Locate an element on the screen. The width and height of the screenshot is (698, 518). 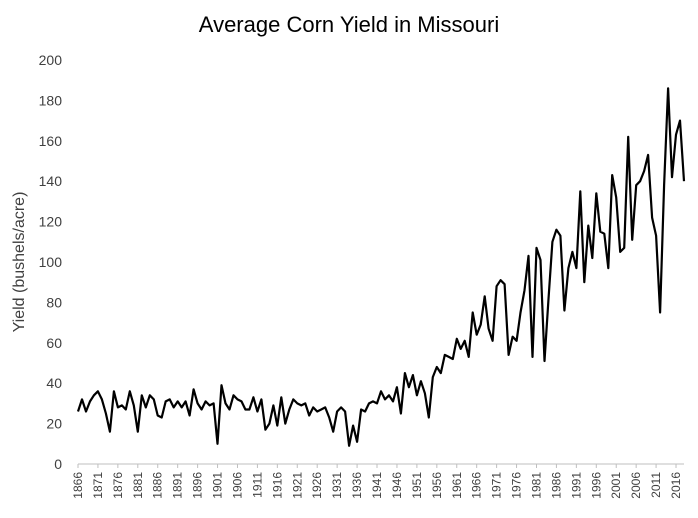
x-tick-label: 1966 is located at coordinates (477, 485).